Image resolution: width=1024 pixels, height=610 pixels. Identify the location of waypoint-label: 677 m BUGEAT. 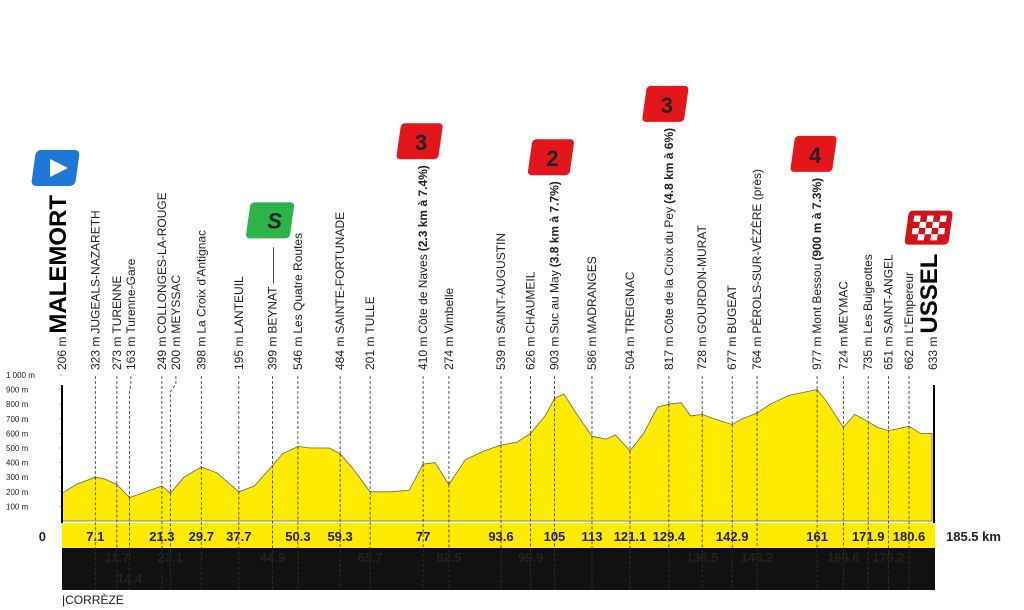
(732, 327).